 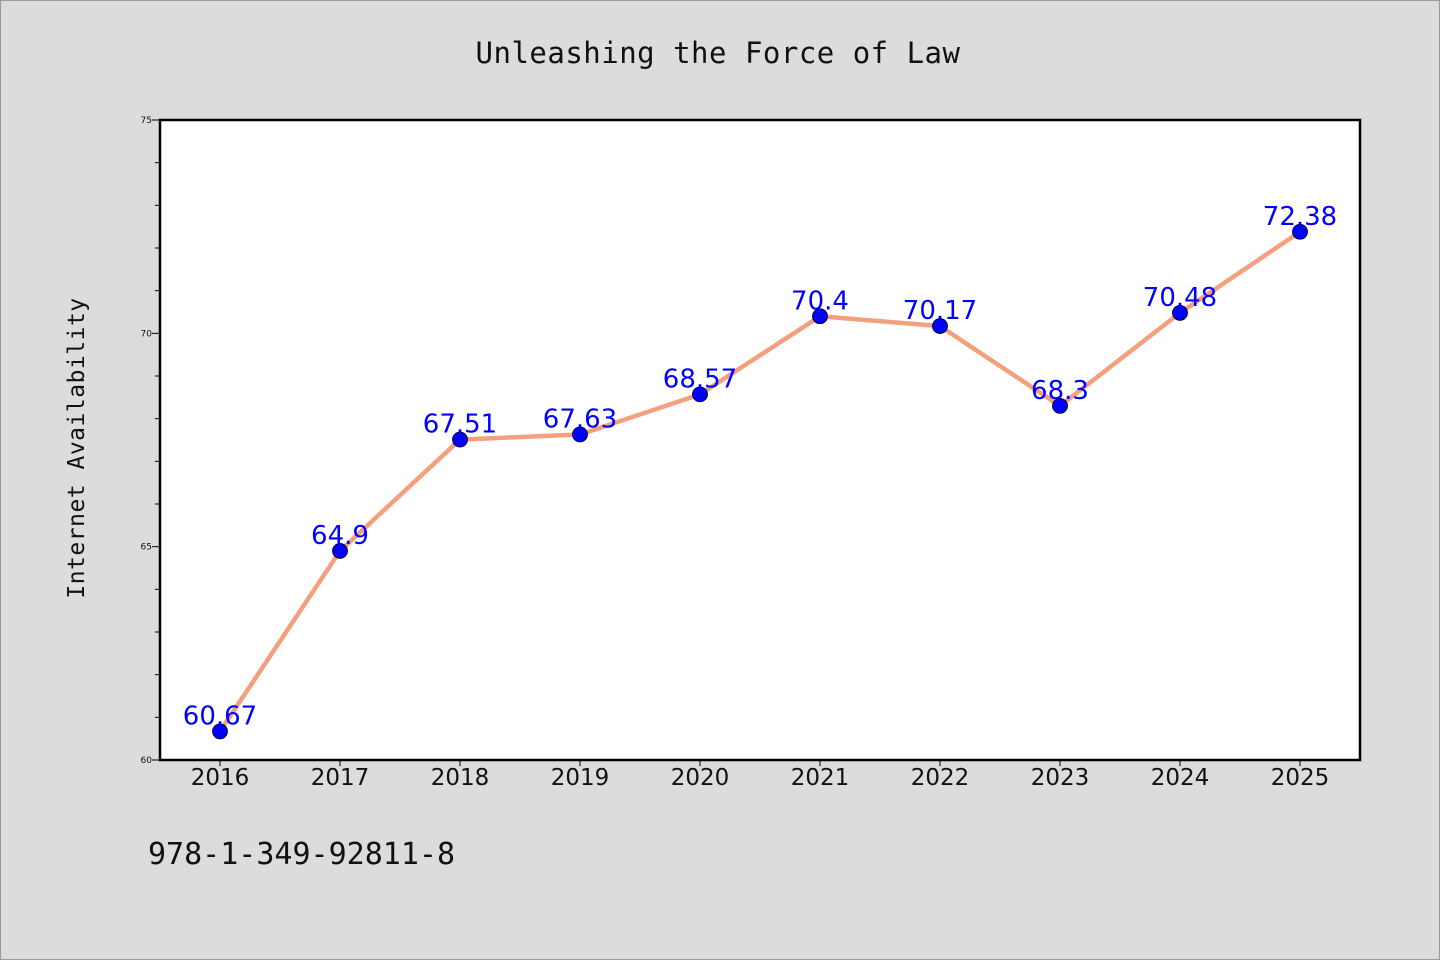 What do you see at coordinates (340, 536) in the screenshot?
I see `data-label: 64.9` at bounding box center [340, 536].